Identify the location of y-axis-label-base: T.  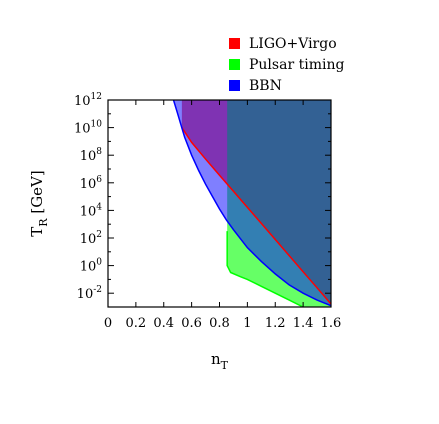
(37, 232).